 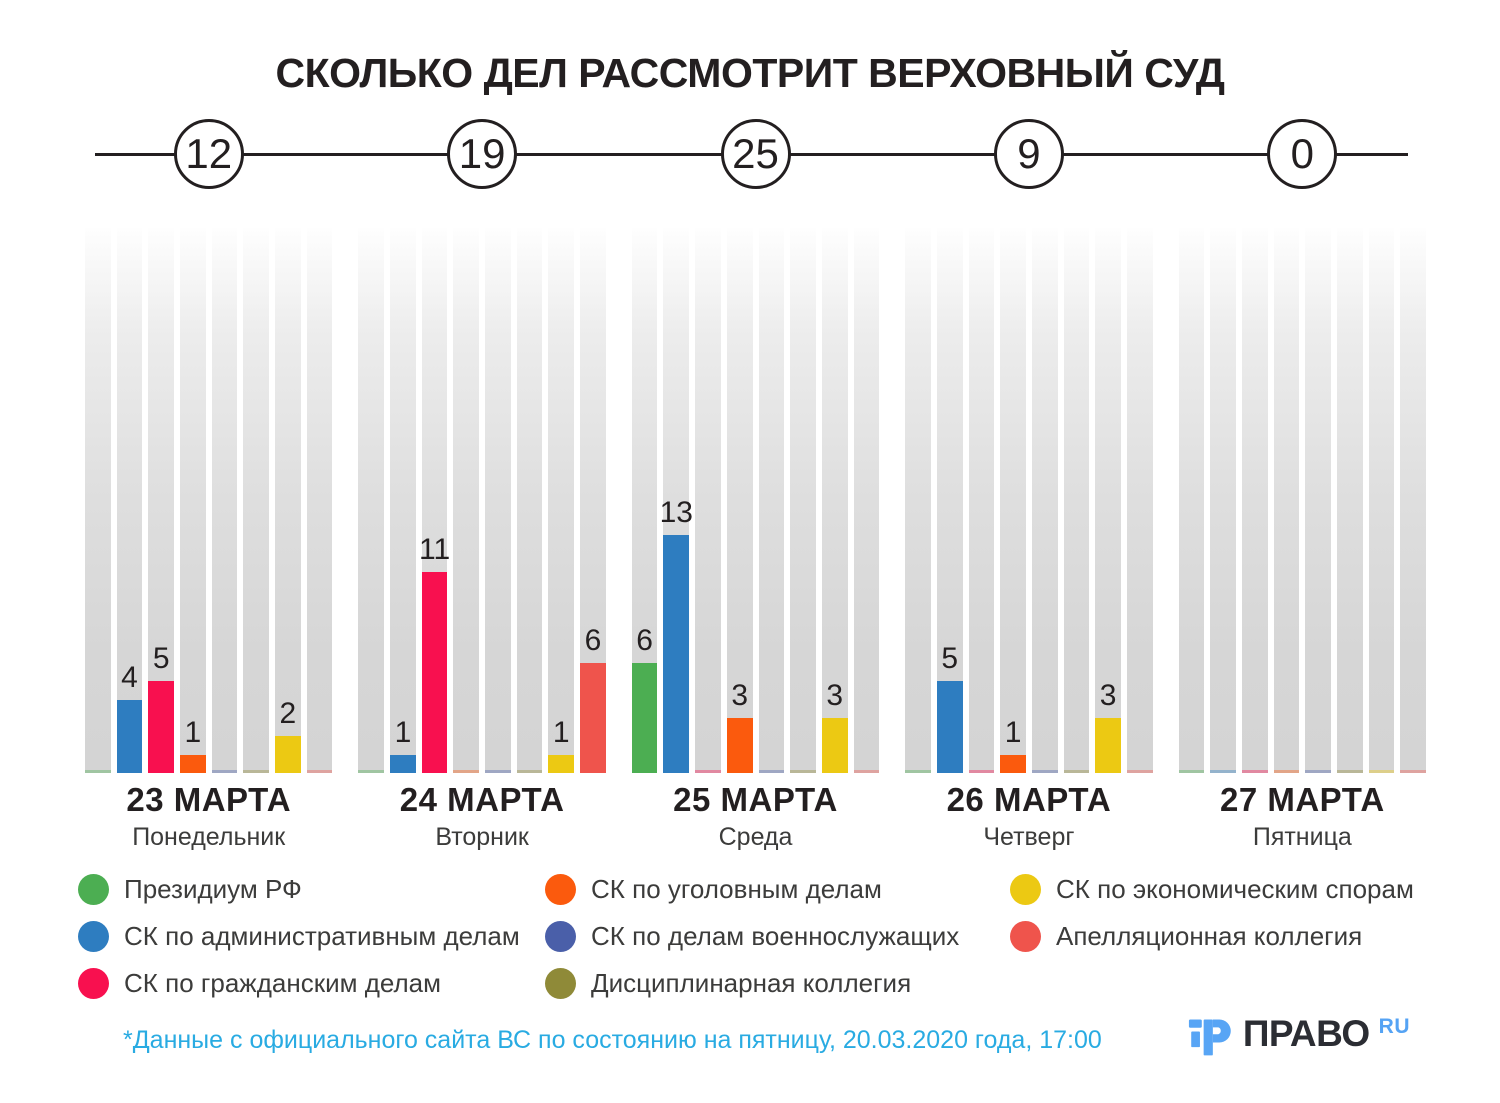 What do you see at coordinates (1029, 799) in the screenshot?
I see `day-date-label: 26 МАРТА` at bounding box center [1029, 799].